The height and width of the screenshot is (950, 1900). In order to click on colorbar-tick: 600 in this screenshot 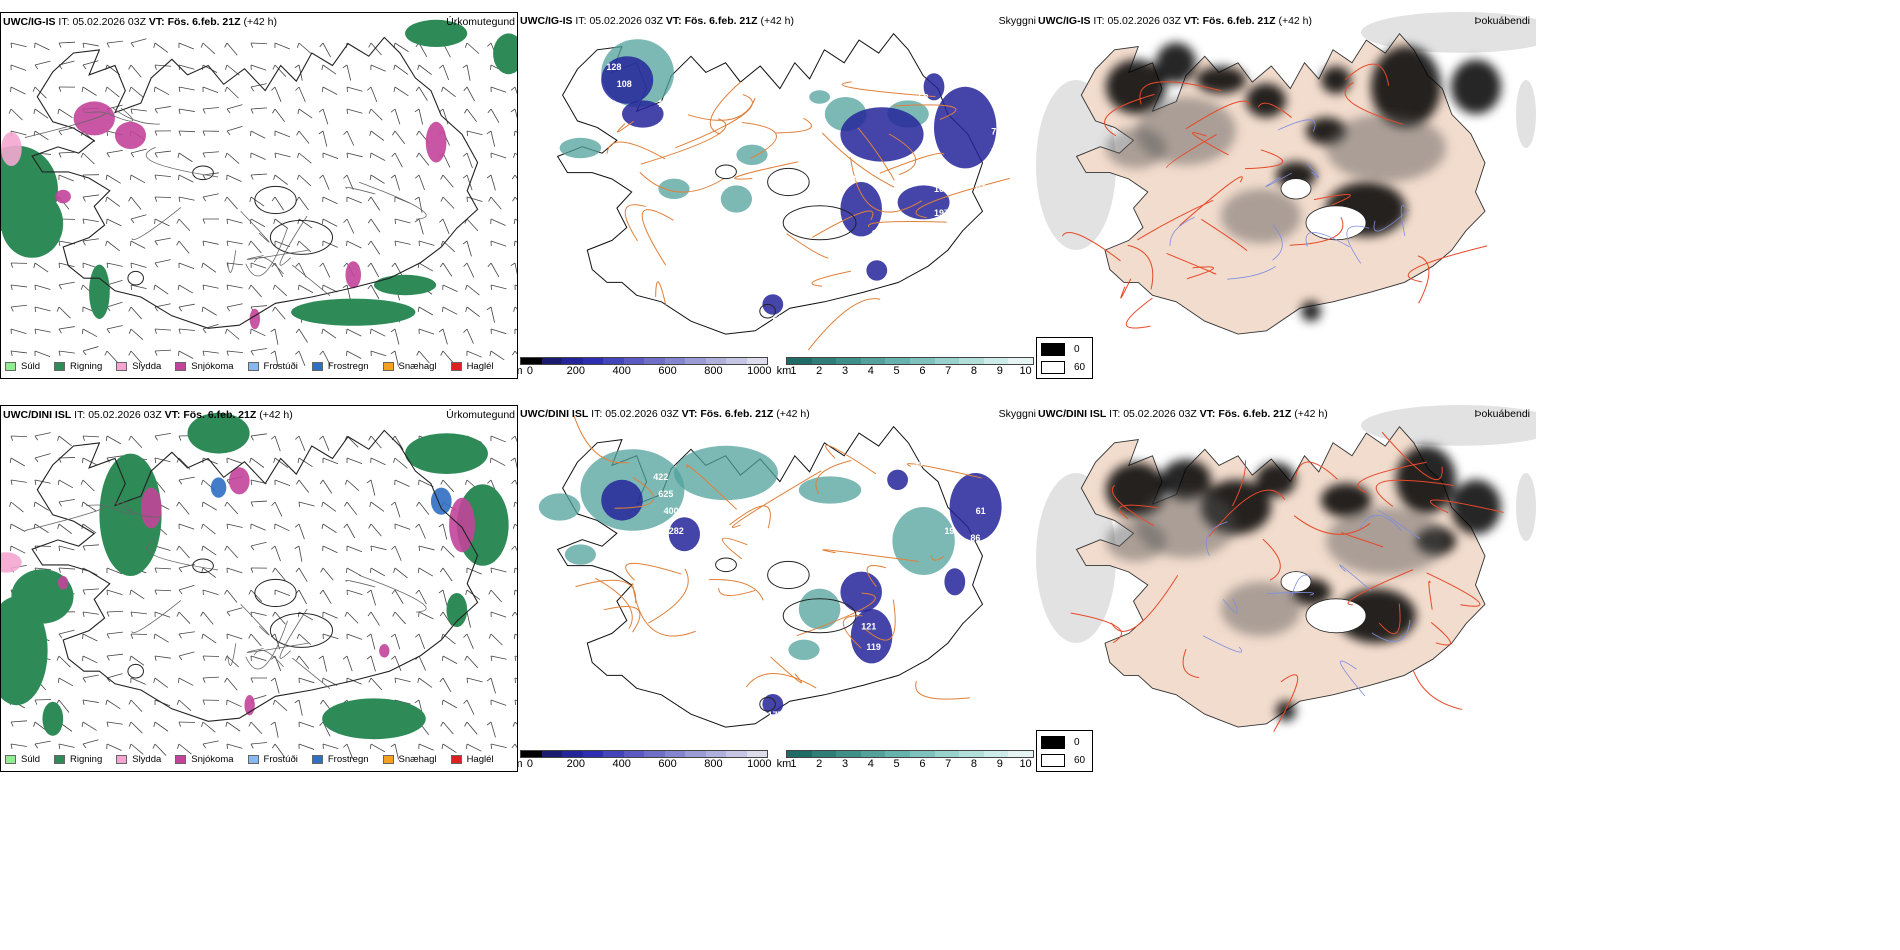, I will do `click(667, 371)`.